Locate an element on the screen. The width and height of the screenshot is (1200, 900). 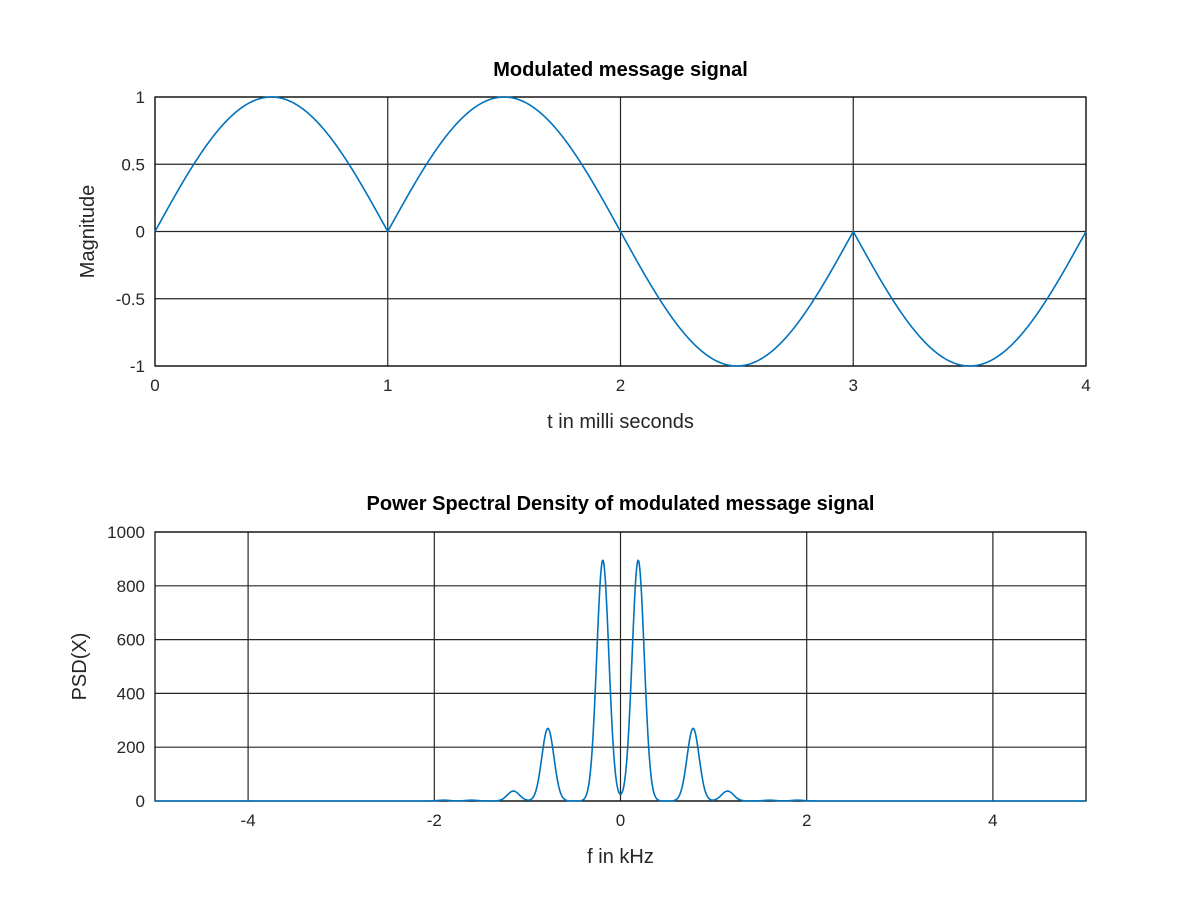
x-tick-label: -2 is located at coordinates (434, 820).